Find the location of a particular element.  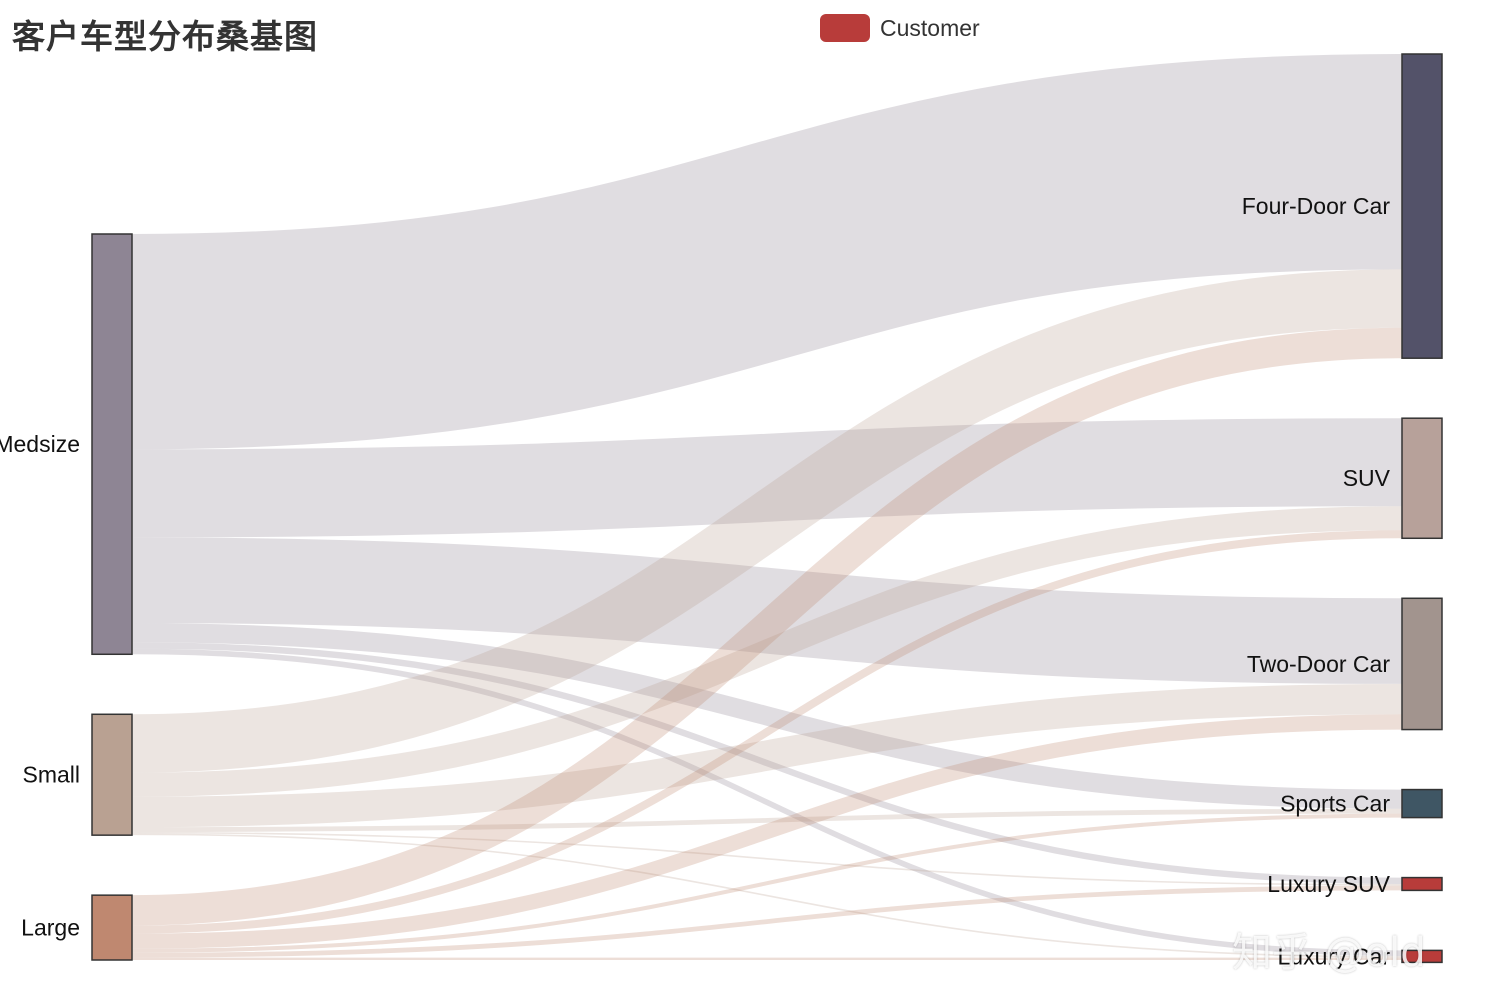

link-small-to-sports-car is located at coordinates (767, 820).